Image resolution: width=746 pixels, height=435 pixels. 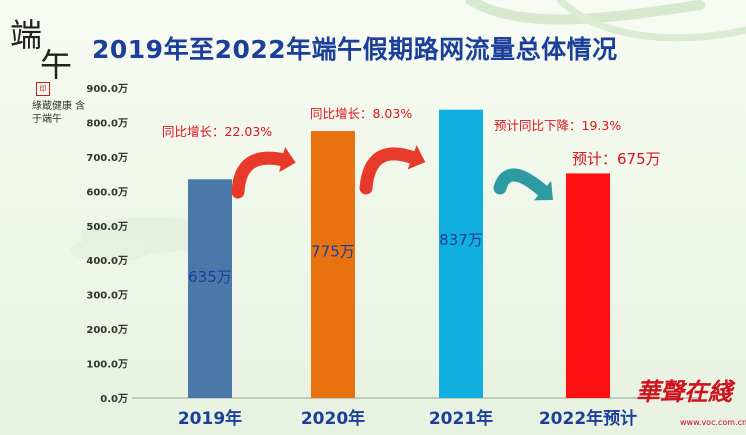 I want to click on x-tick-label: 2020年, so click(x=333, y=418).